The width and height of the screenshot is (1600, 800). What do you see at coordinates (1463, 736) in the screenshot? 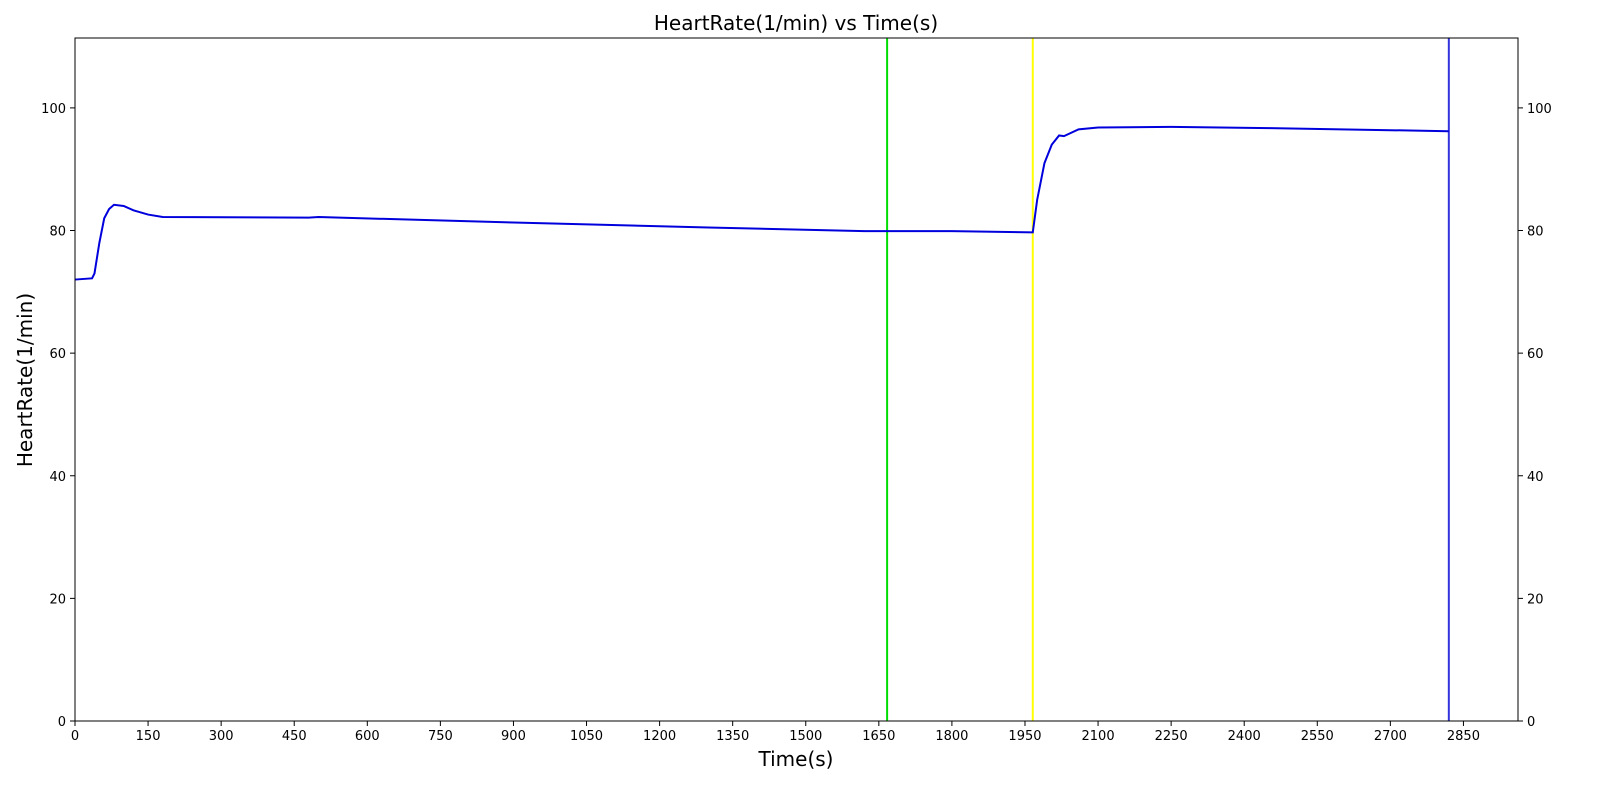
I see `x-tick-label: 2850` at bounding box center [1463, 736].